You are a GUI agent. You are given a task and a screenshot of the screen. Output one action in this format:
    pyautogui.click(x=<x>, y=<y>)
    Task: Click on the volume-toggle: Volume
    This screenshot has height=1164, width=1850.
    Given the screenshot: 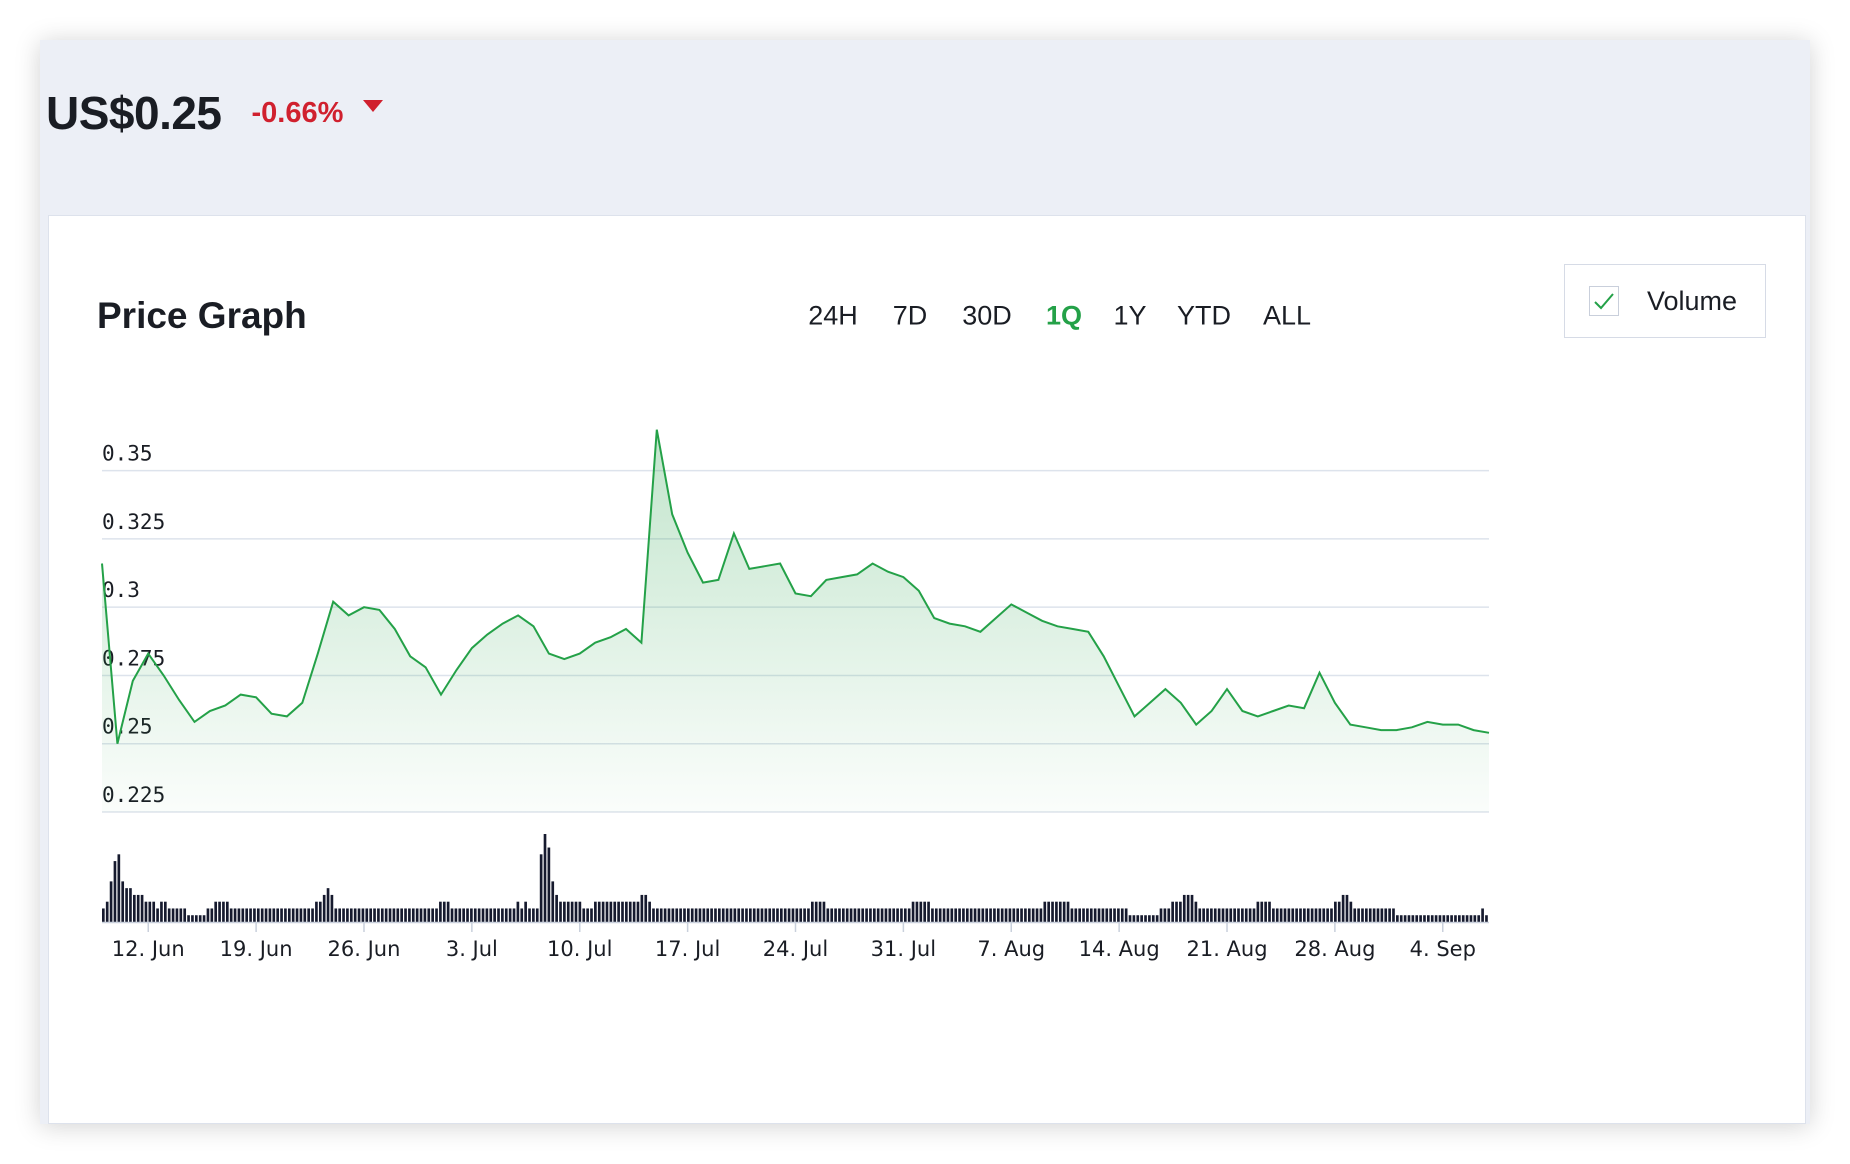 What is the action you would take?
    pyautogui.click(x=1665, y=301)
    